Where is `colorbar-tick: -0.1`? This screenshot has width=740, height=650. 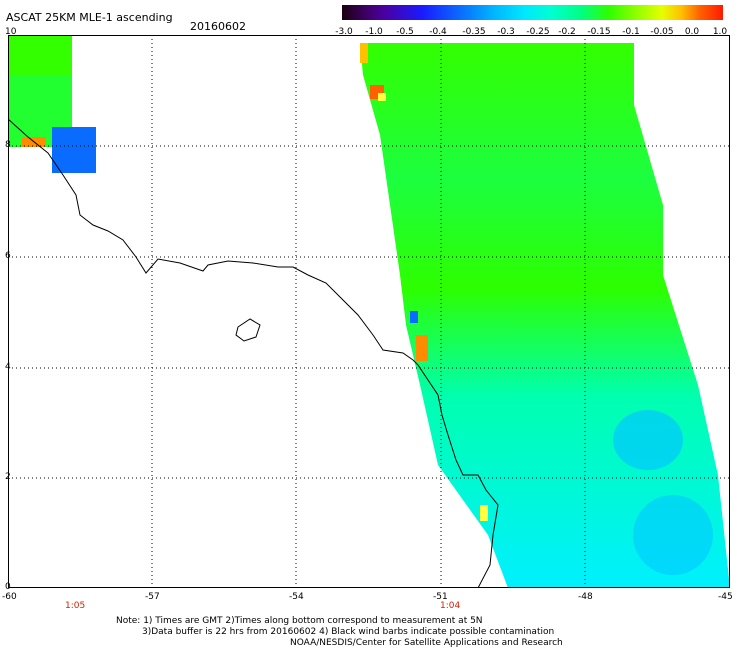
colorbar-tick: -0.1 is located at coordinates (631, 32).